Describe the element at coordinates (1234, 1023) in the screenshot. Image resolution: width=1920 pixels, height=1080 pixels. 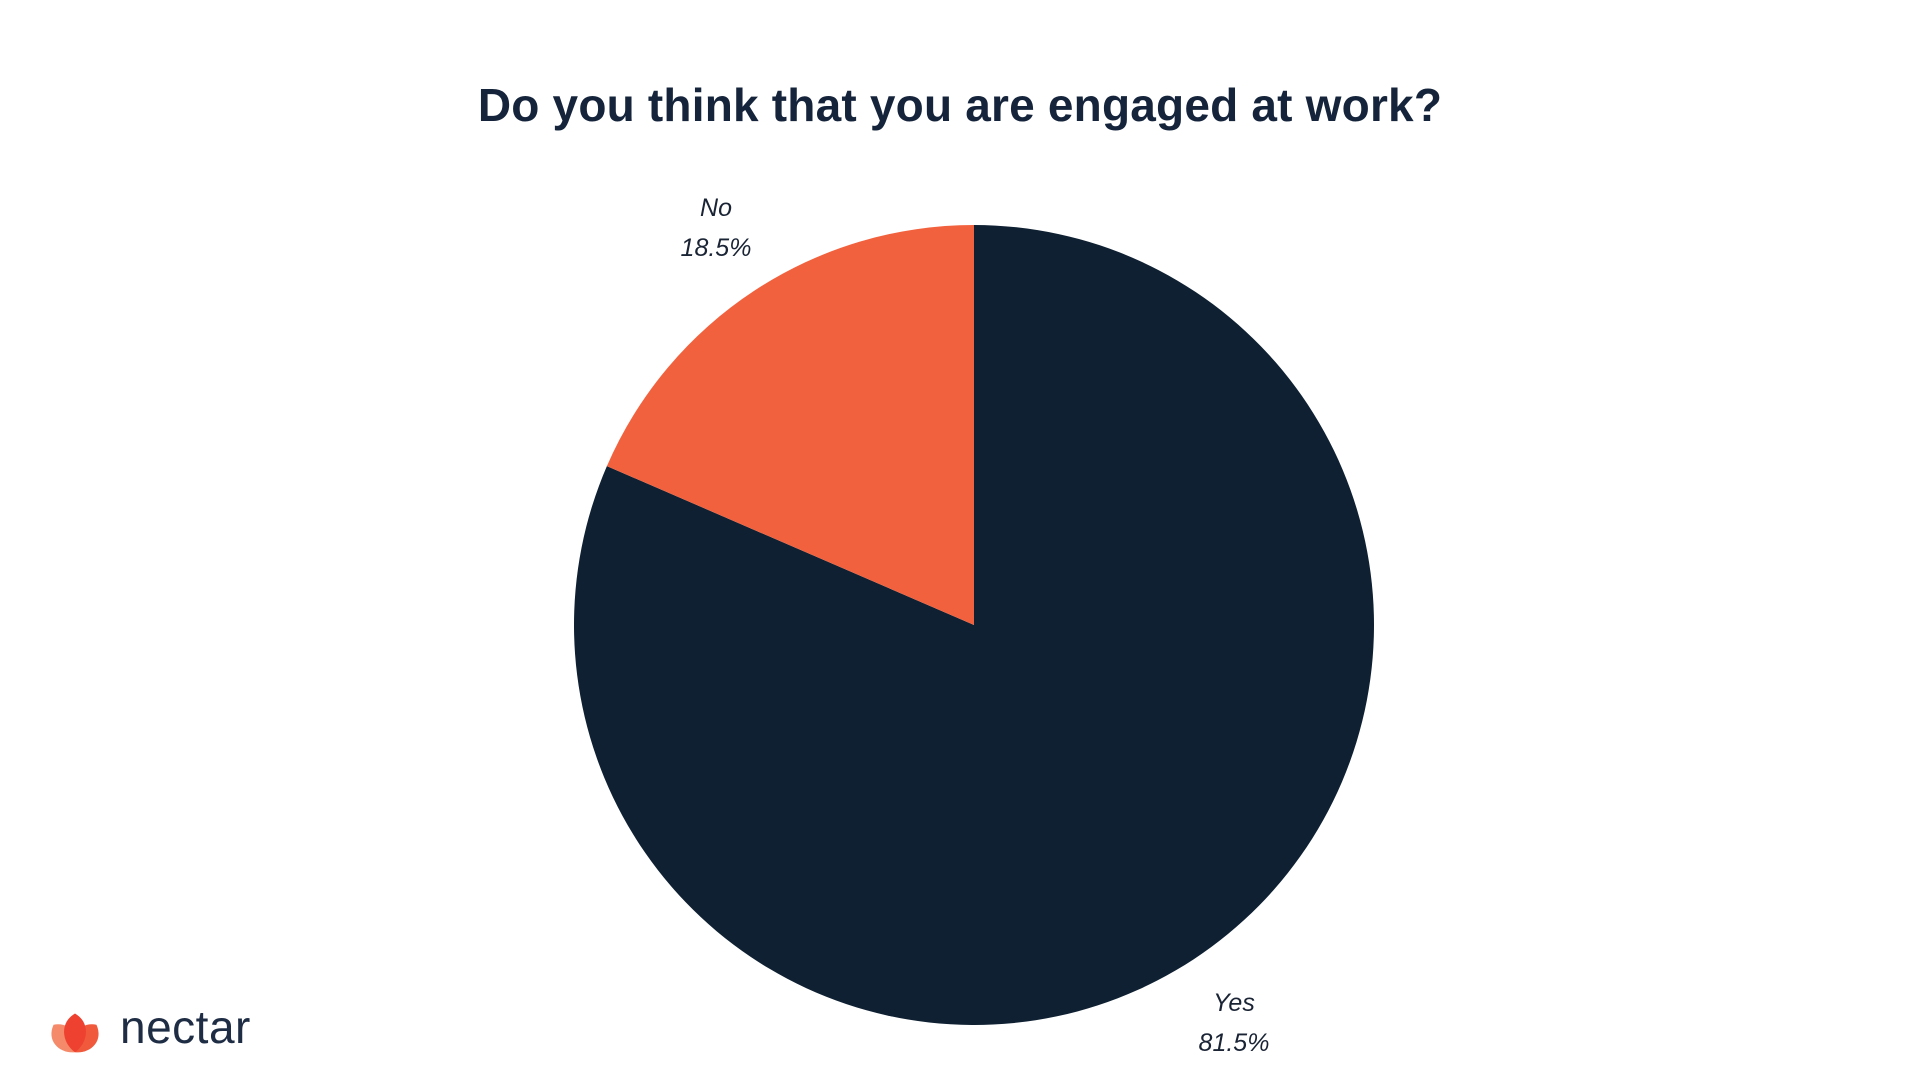
I see `pie-label-yes: Yes 81.5%` at that location.